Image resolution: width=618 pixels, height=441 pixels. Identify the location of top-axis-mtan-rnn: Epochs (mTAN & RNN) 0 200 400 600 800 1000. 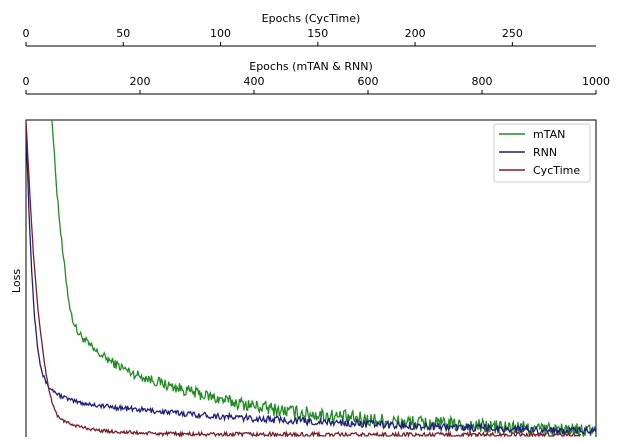
(316, 77).